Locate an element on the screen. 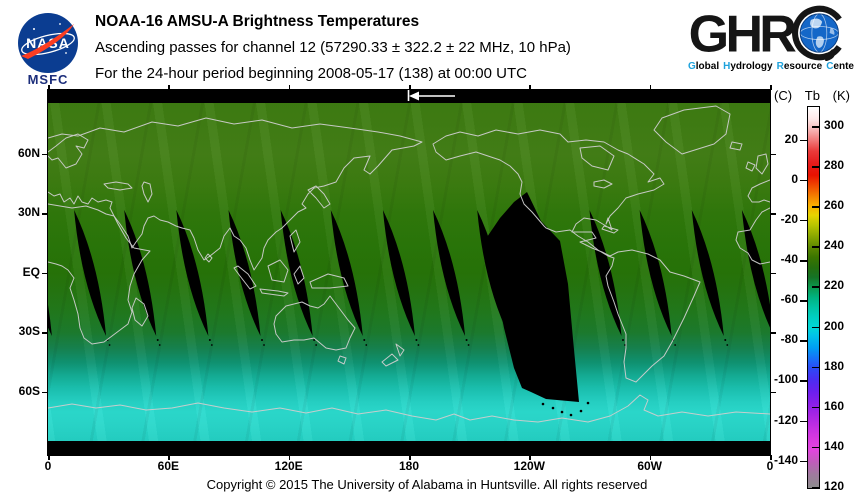  south-polar-no-data-strip is located at coordinates (409, 448).